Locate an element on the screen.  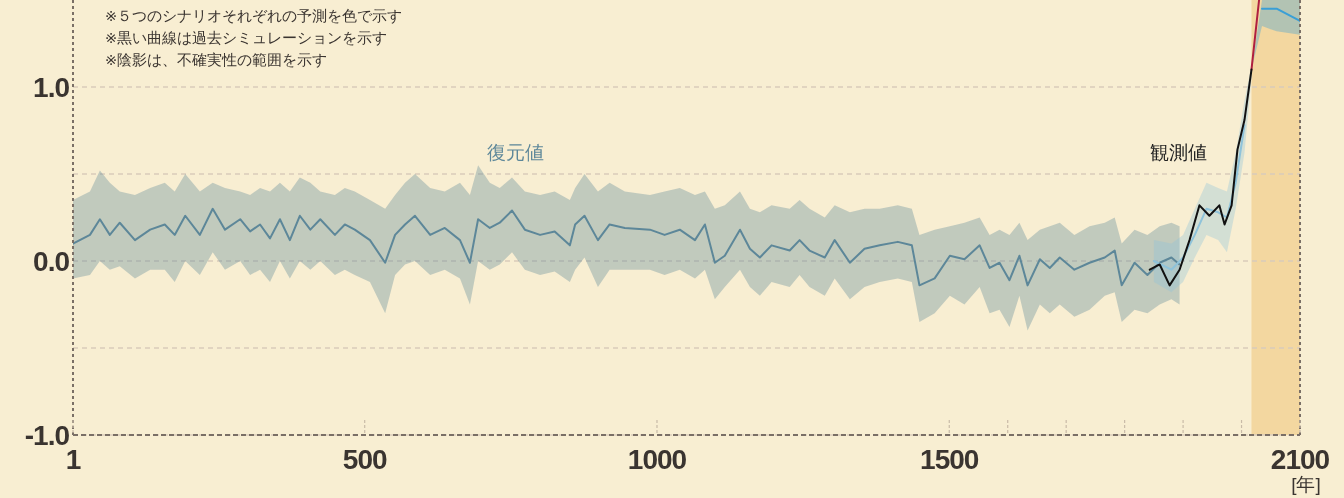
x-tick-label: 2100 is located at coordinates (1300, 459).